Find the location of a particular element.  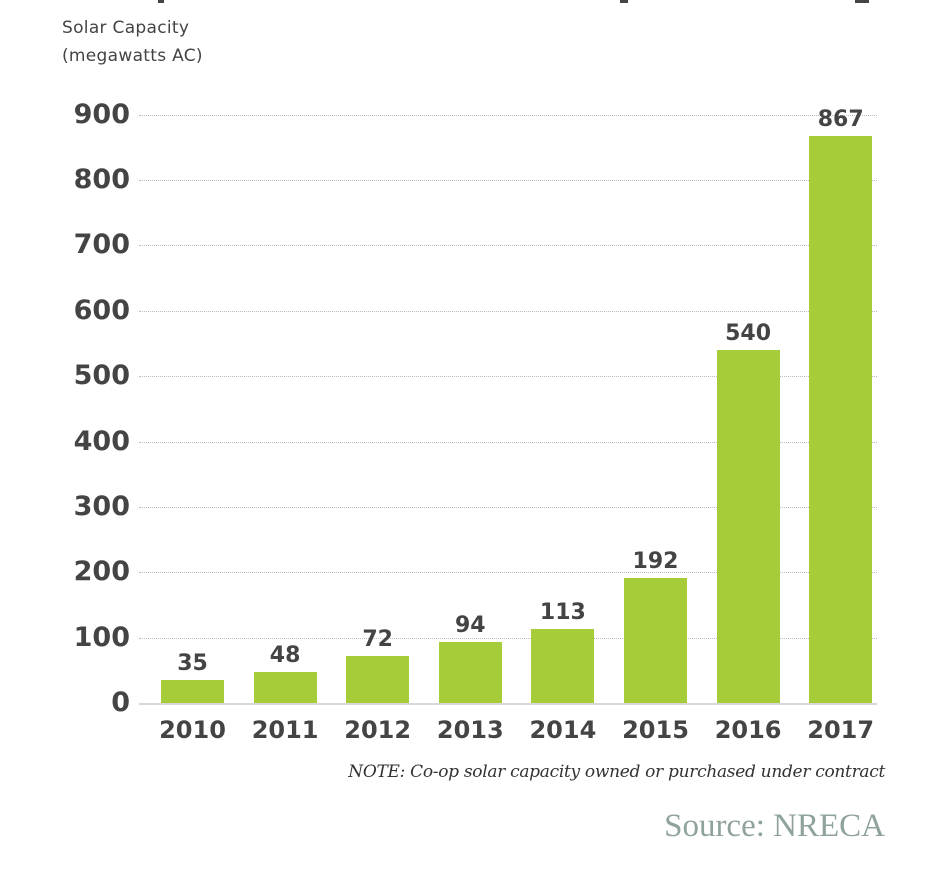

y-tick-label: 400 is located at coordinates (101, 441).